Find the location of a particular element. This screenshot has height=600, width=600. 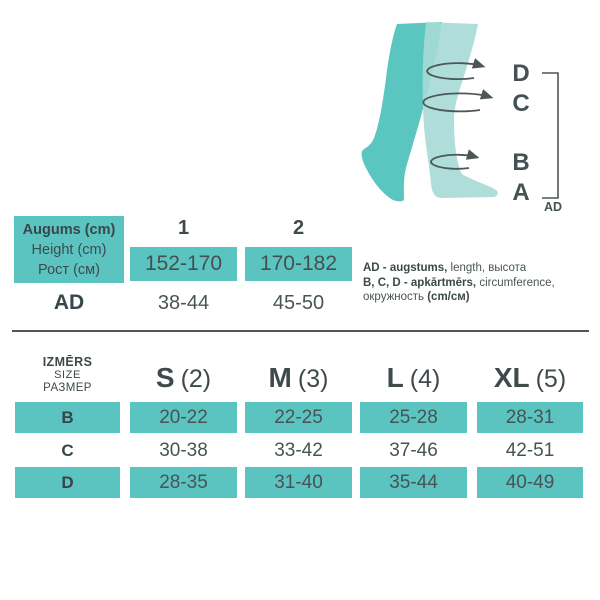

size-col-s-number: (2) is located at coordinates (196, 379).